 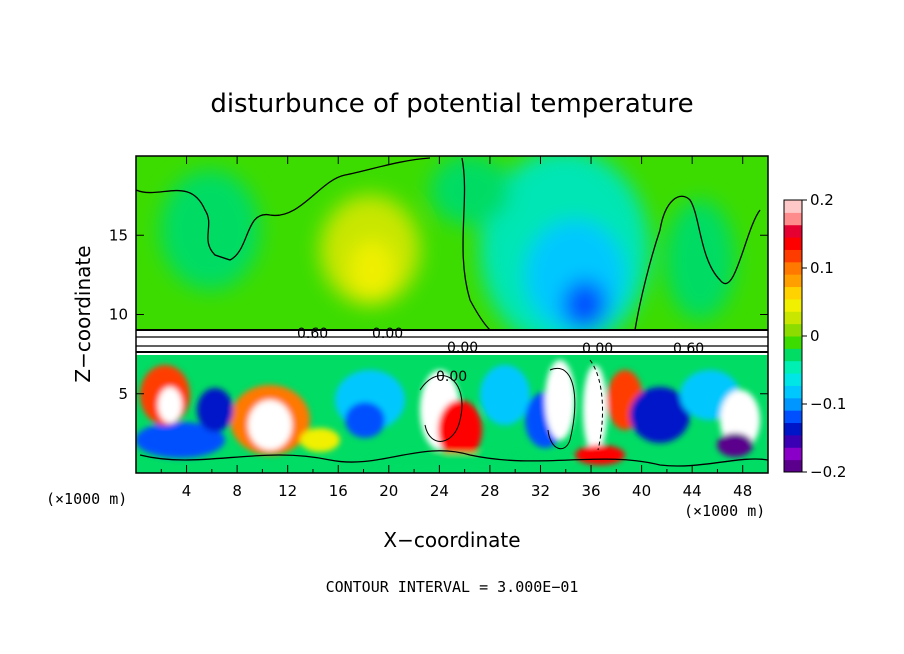 What do you see at coordinates (372, 270) in the screenshot?
I see `field-warm-core` at bounding box center [372, 270].